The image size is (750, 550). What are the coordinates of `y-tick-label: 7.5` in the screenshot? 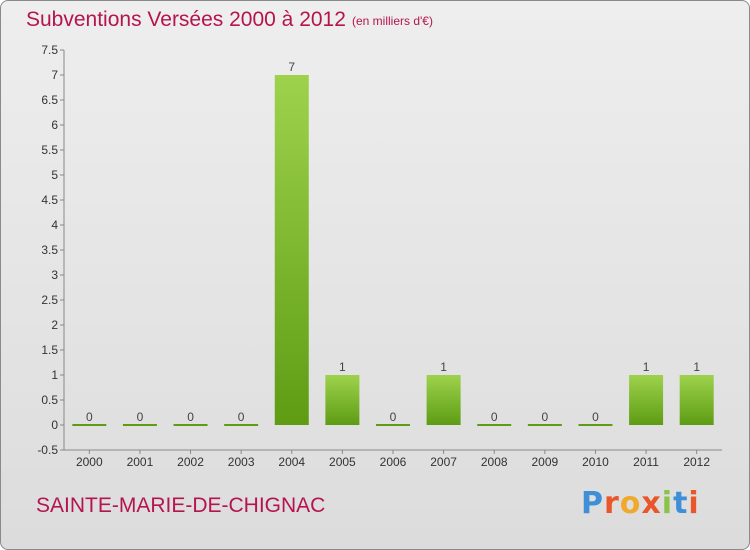 It's located at (49, 50).